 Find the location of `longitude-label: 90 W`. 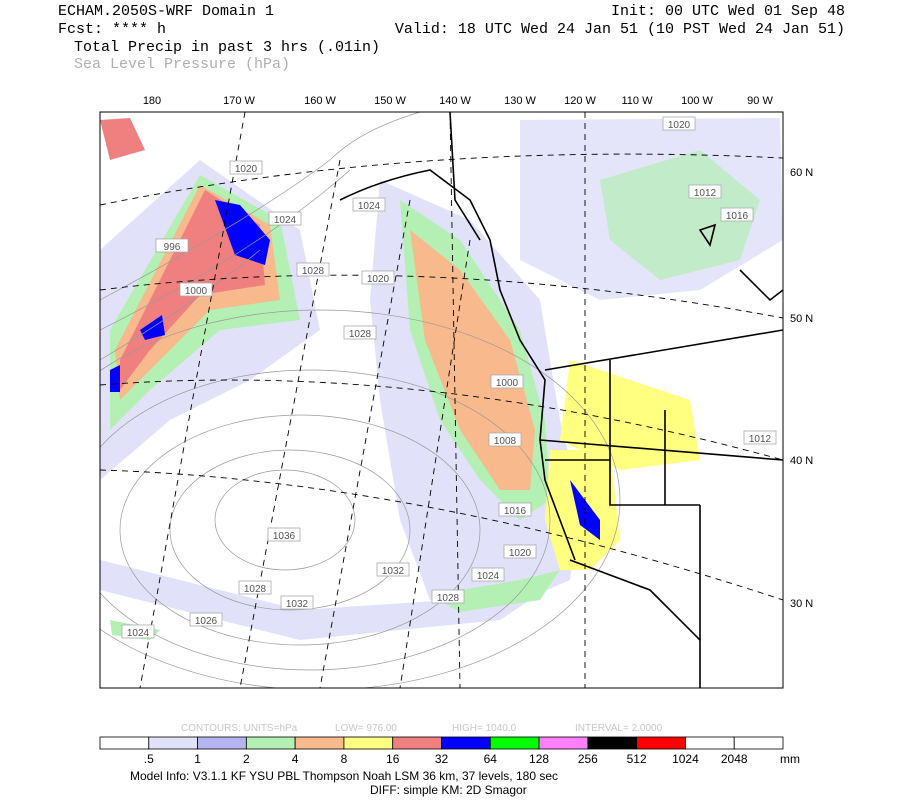

longitude-label: 90 W is located at coordinates (760, 101).